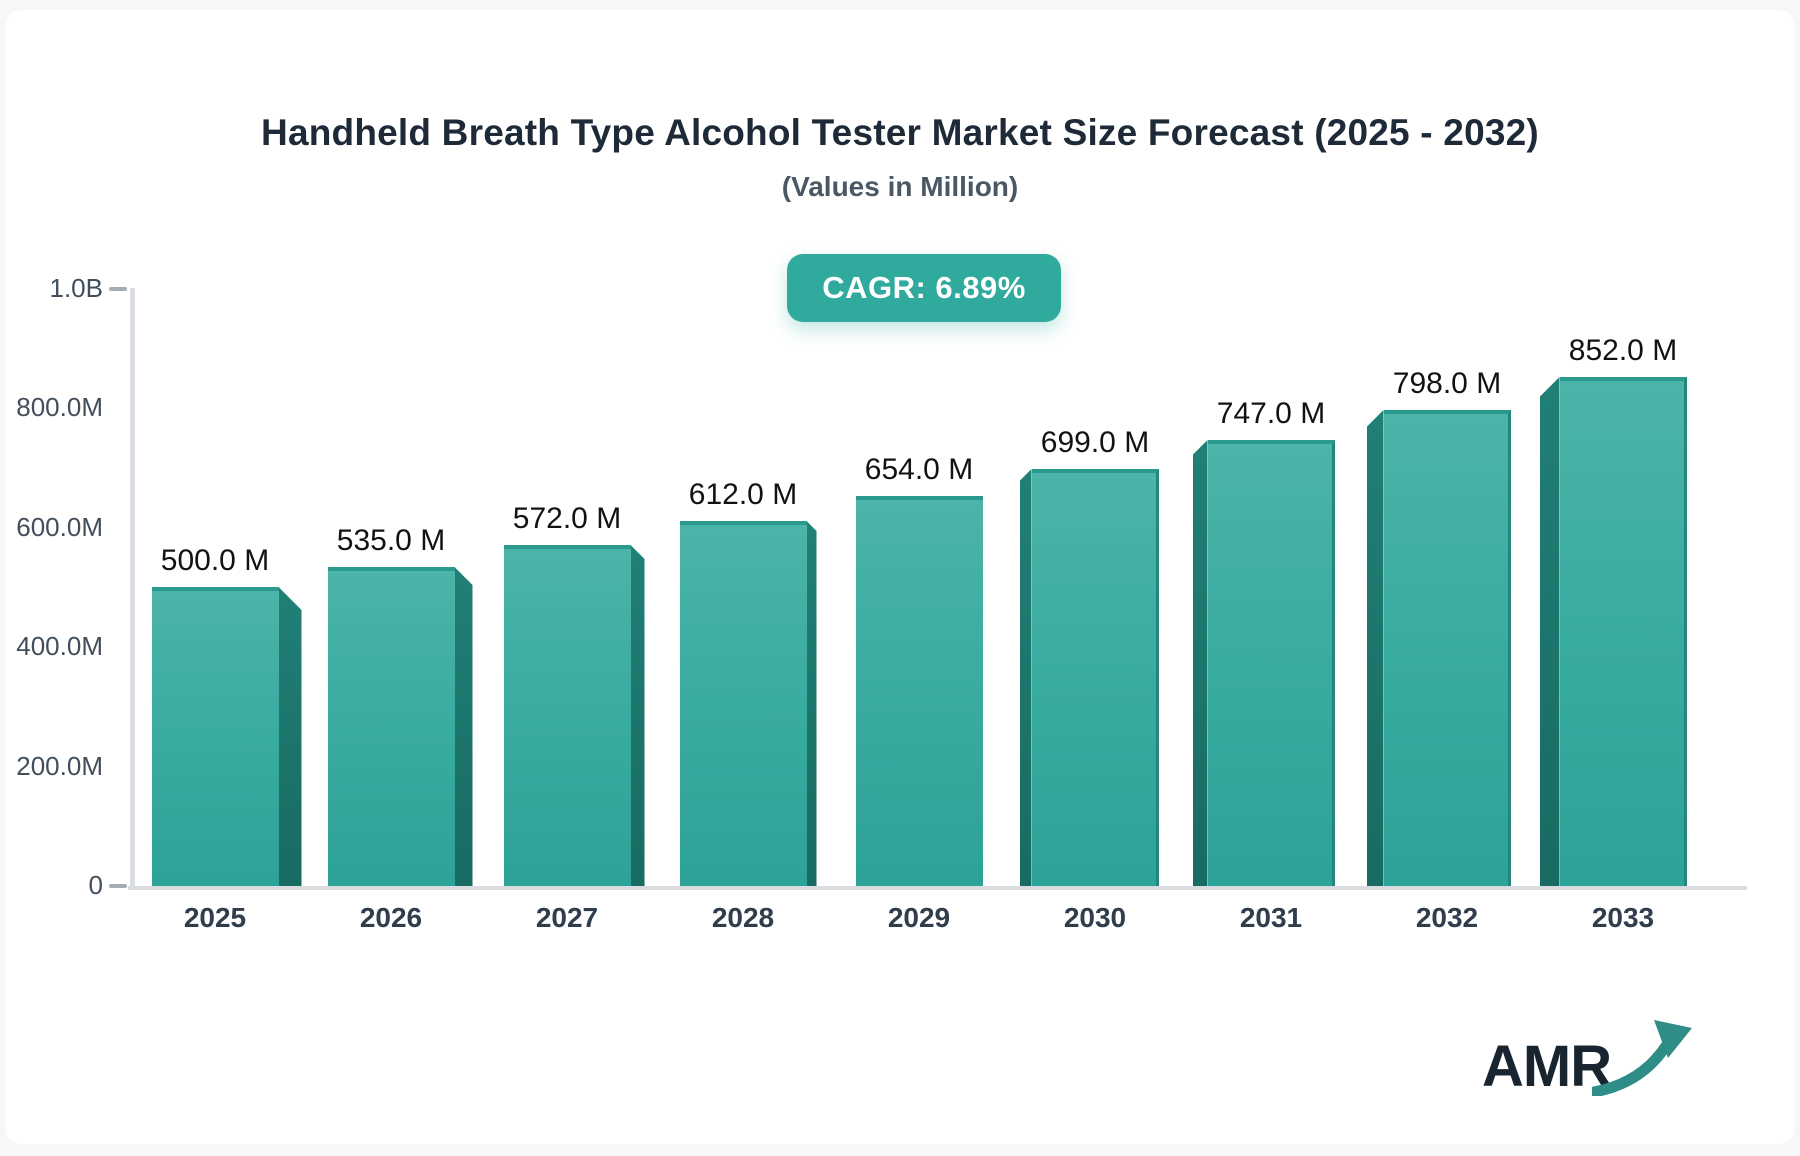 This screenshot has height=1156, width=1800. I want to click on chart-subtitle: (Values in Million), so click(900, 186).